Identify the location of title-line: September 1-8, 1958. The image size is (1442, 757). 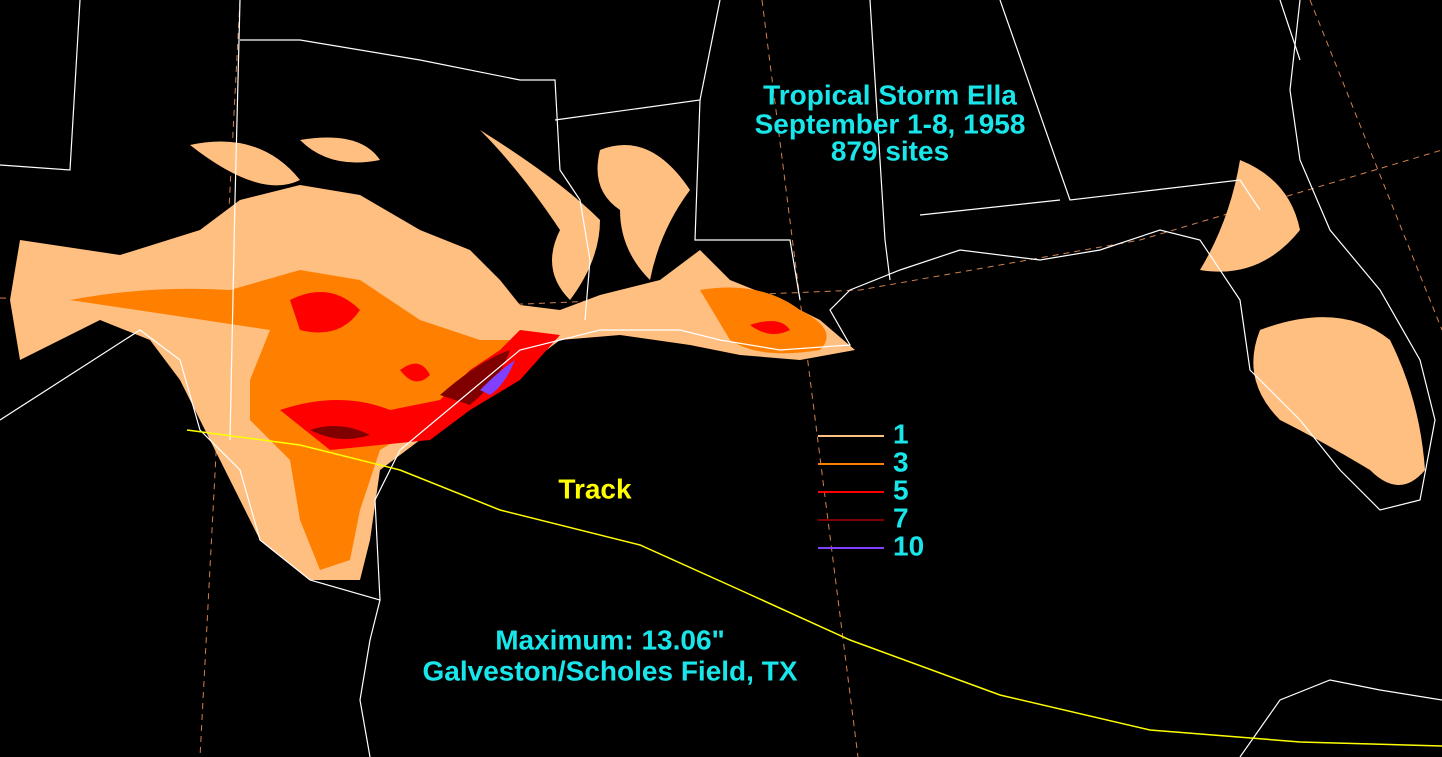
(890, 123).